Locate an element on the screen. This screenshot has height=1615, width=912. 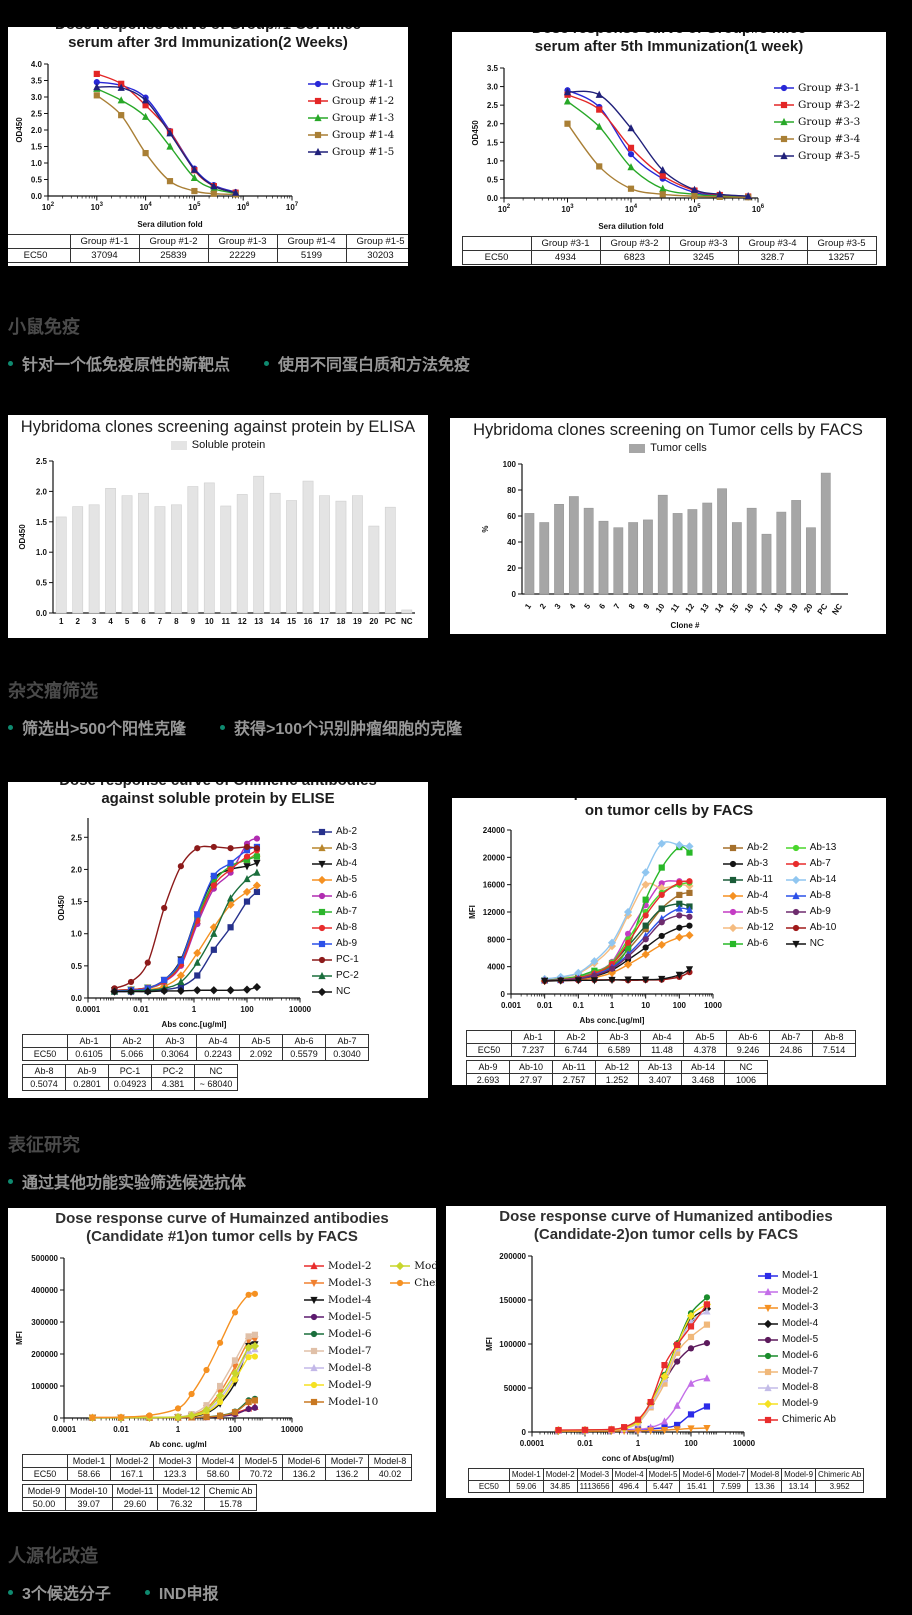
legend-item: Model-9 is located at coordinates (797, 1403).